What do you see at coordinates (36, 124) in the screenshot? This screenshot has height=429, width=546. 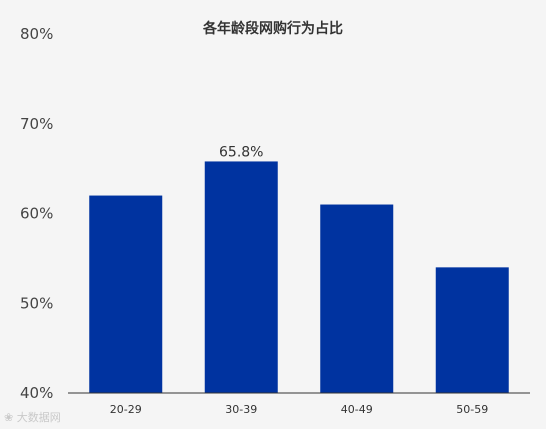 I see `y-tick-label: 70%` at bounding box center [36, 124].